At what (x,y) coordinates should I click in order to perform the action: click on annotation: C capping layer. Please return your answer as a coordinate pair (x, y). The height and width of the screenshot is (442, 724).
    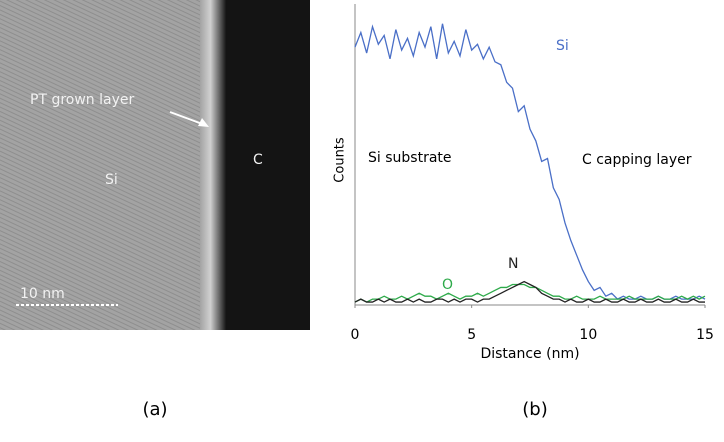
    Looking at the image, I should click on (637, 160).